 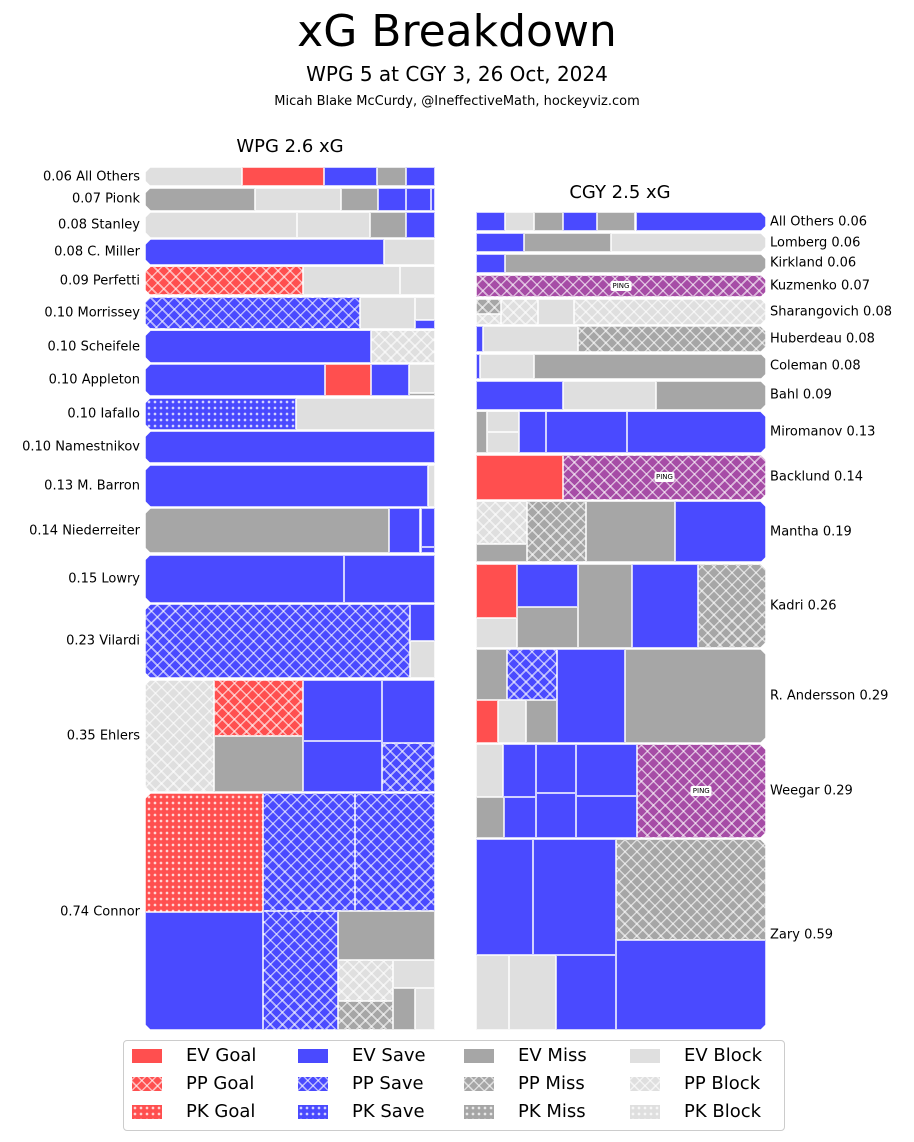 What do you see at coordinates (695, 1083) in the screenshot?
I see `legend-item: PP Block` at bounding box center [695, 1083].